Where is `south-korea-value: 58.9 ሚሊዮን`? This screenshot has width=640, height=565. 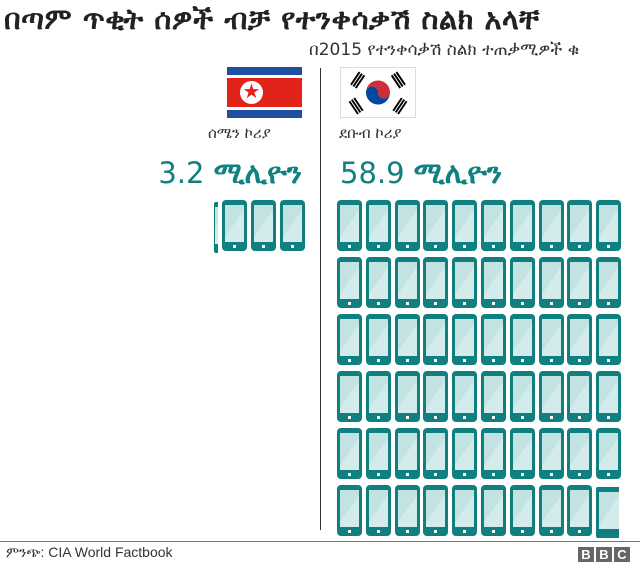 south-korea-value: 58.9 ሚሊዮን is located at coordinates (421, 173).